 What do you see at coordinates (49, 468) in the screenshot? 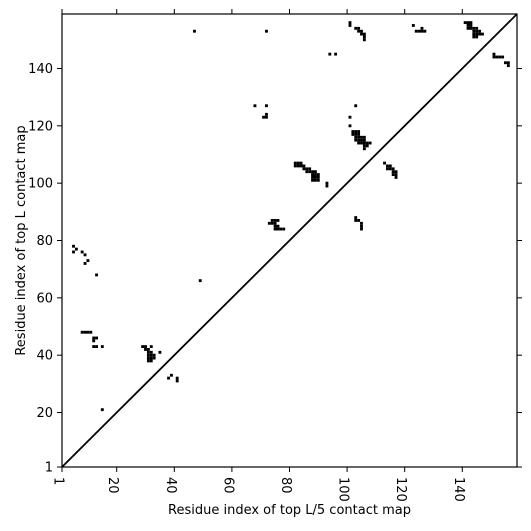
I see `y-tick-label: 1` at bounding box center [49, 468].